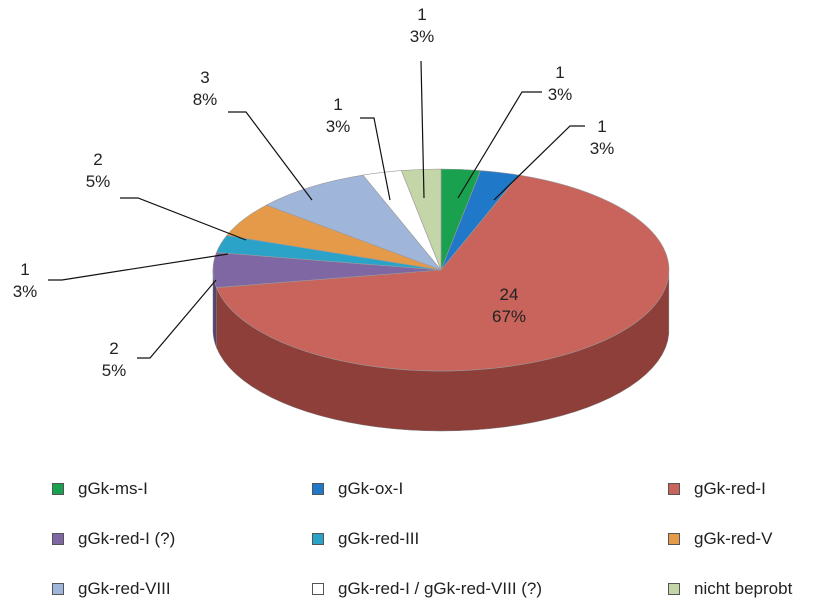  I want to click on data-label-value-0: 1, so click(559, 72).